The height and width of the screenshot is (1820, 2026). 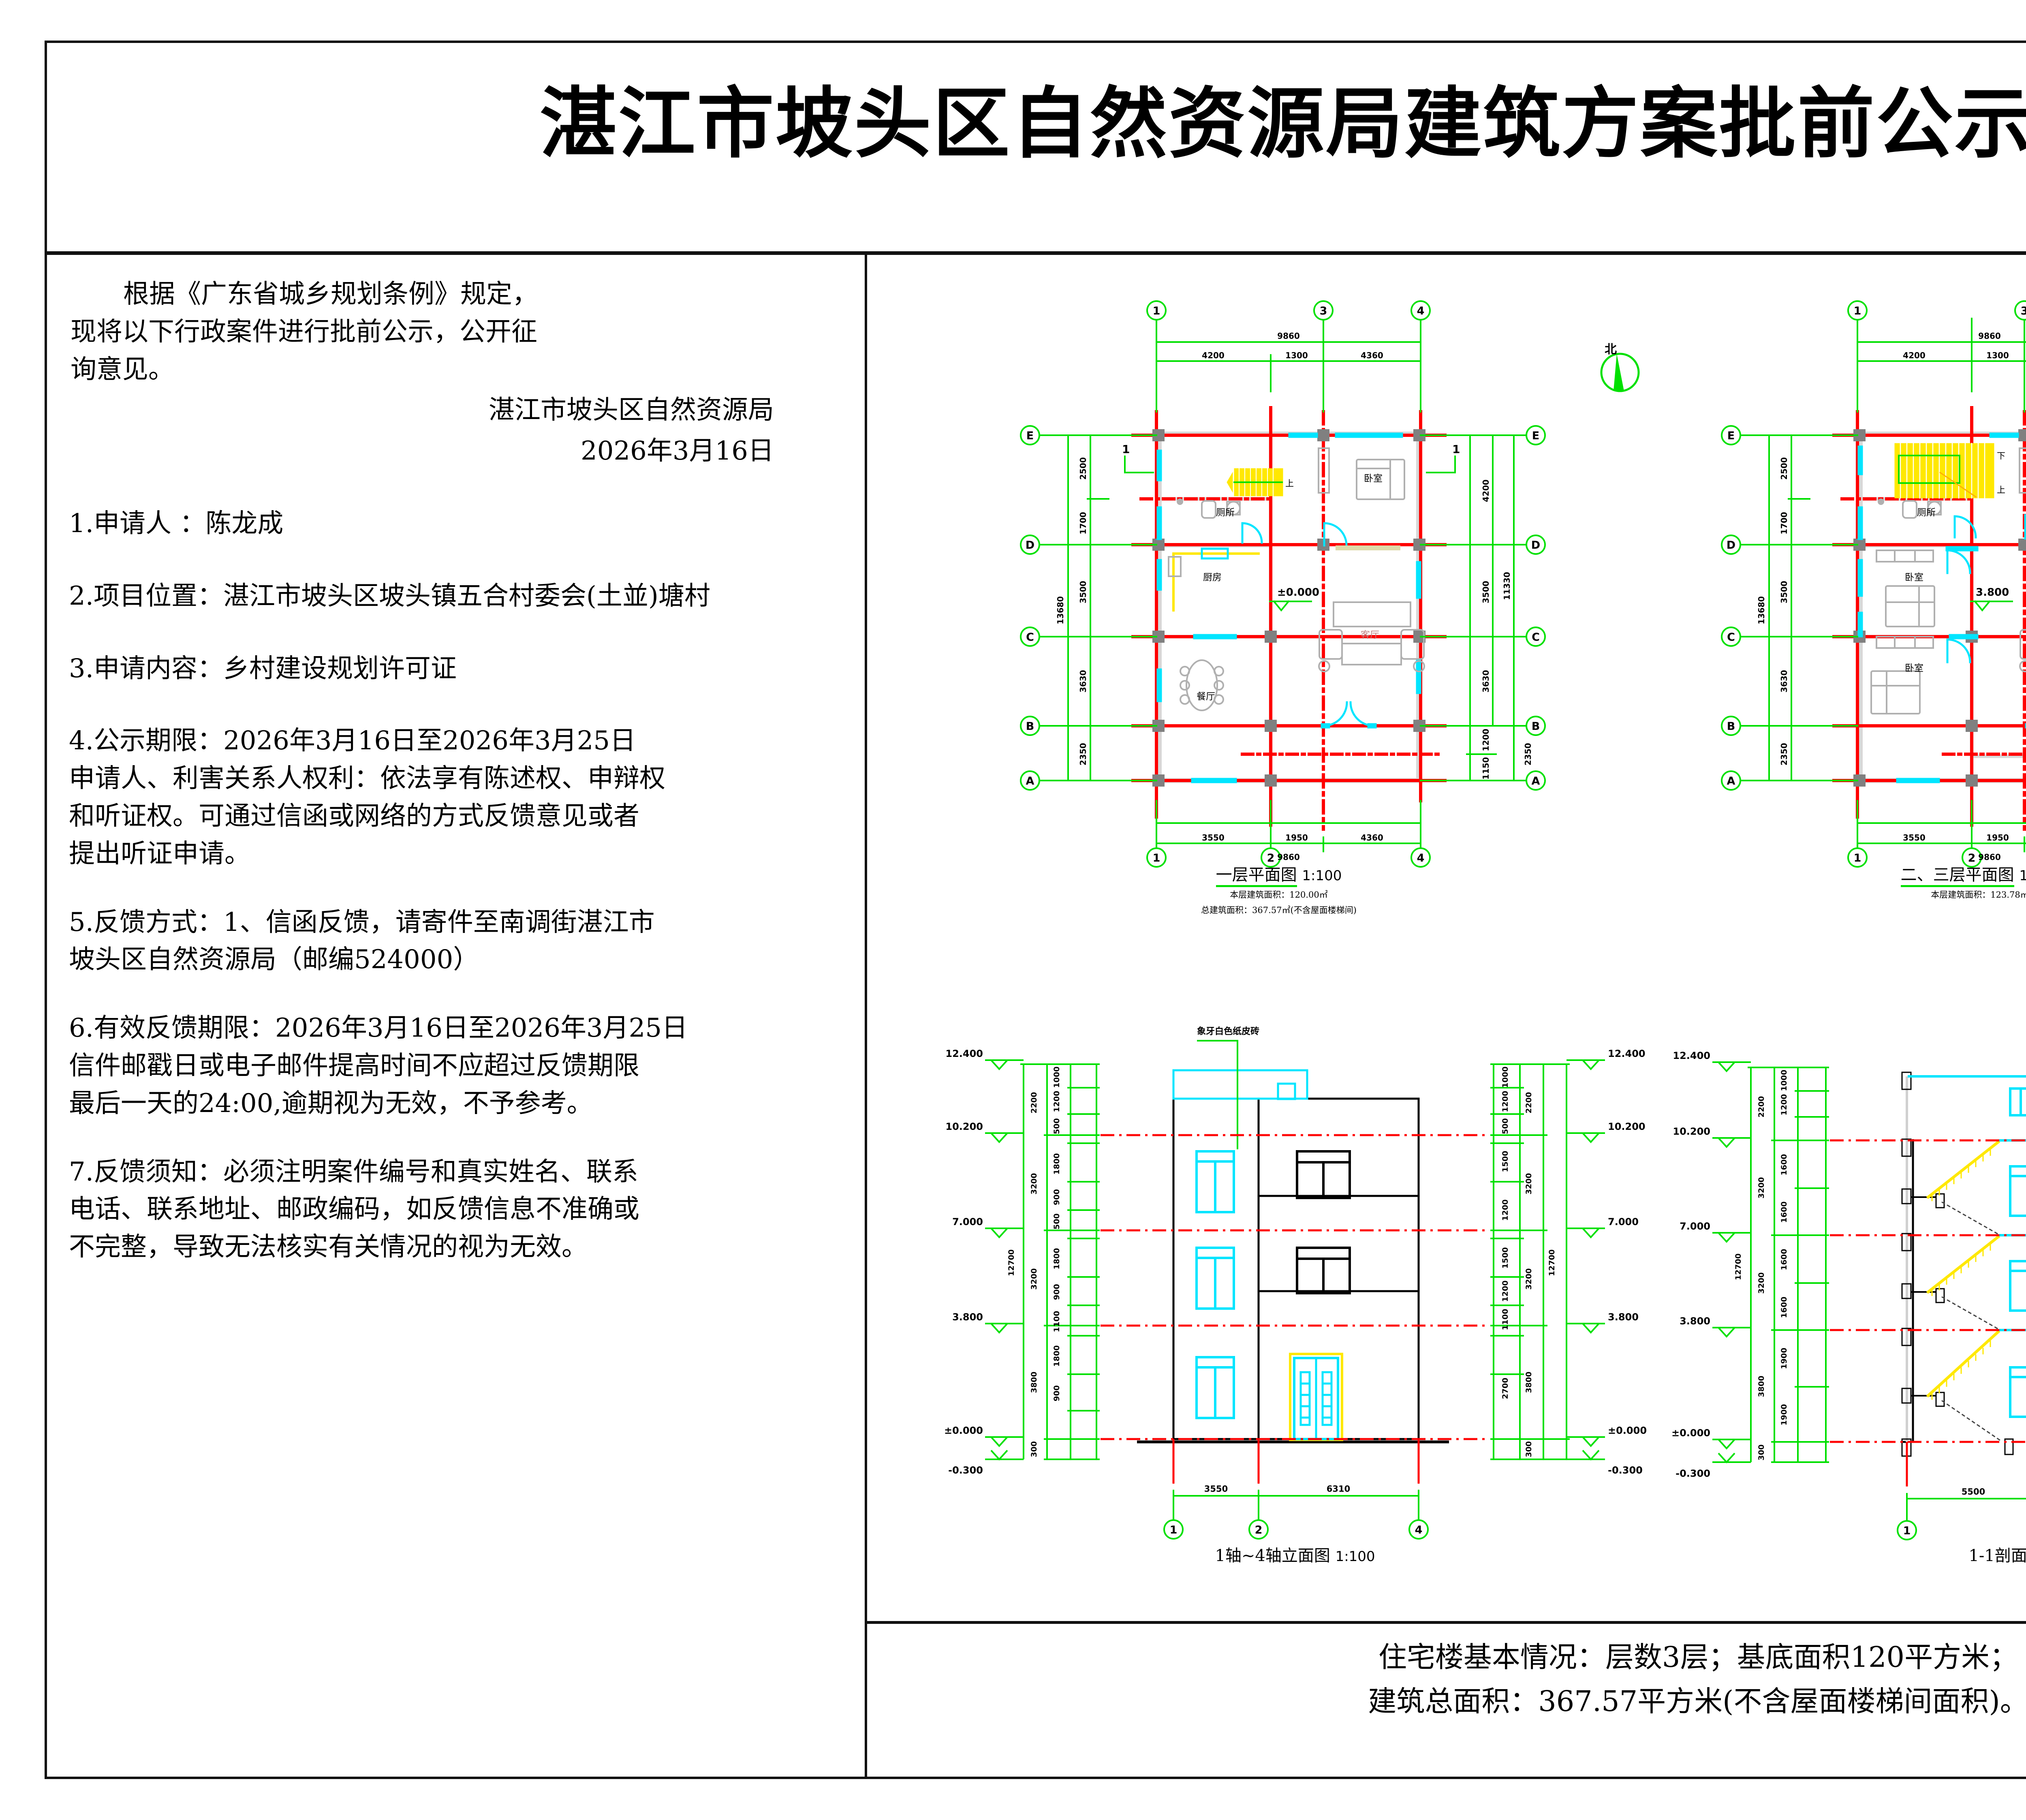 What do you see at coordinates (1507, 586) in the screenshot?
I see `svg-text: 11330` at bounding box center [1507, 586].